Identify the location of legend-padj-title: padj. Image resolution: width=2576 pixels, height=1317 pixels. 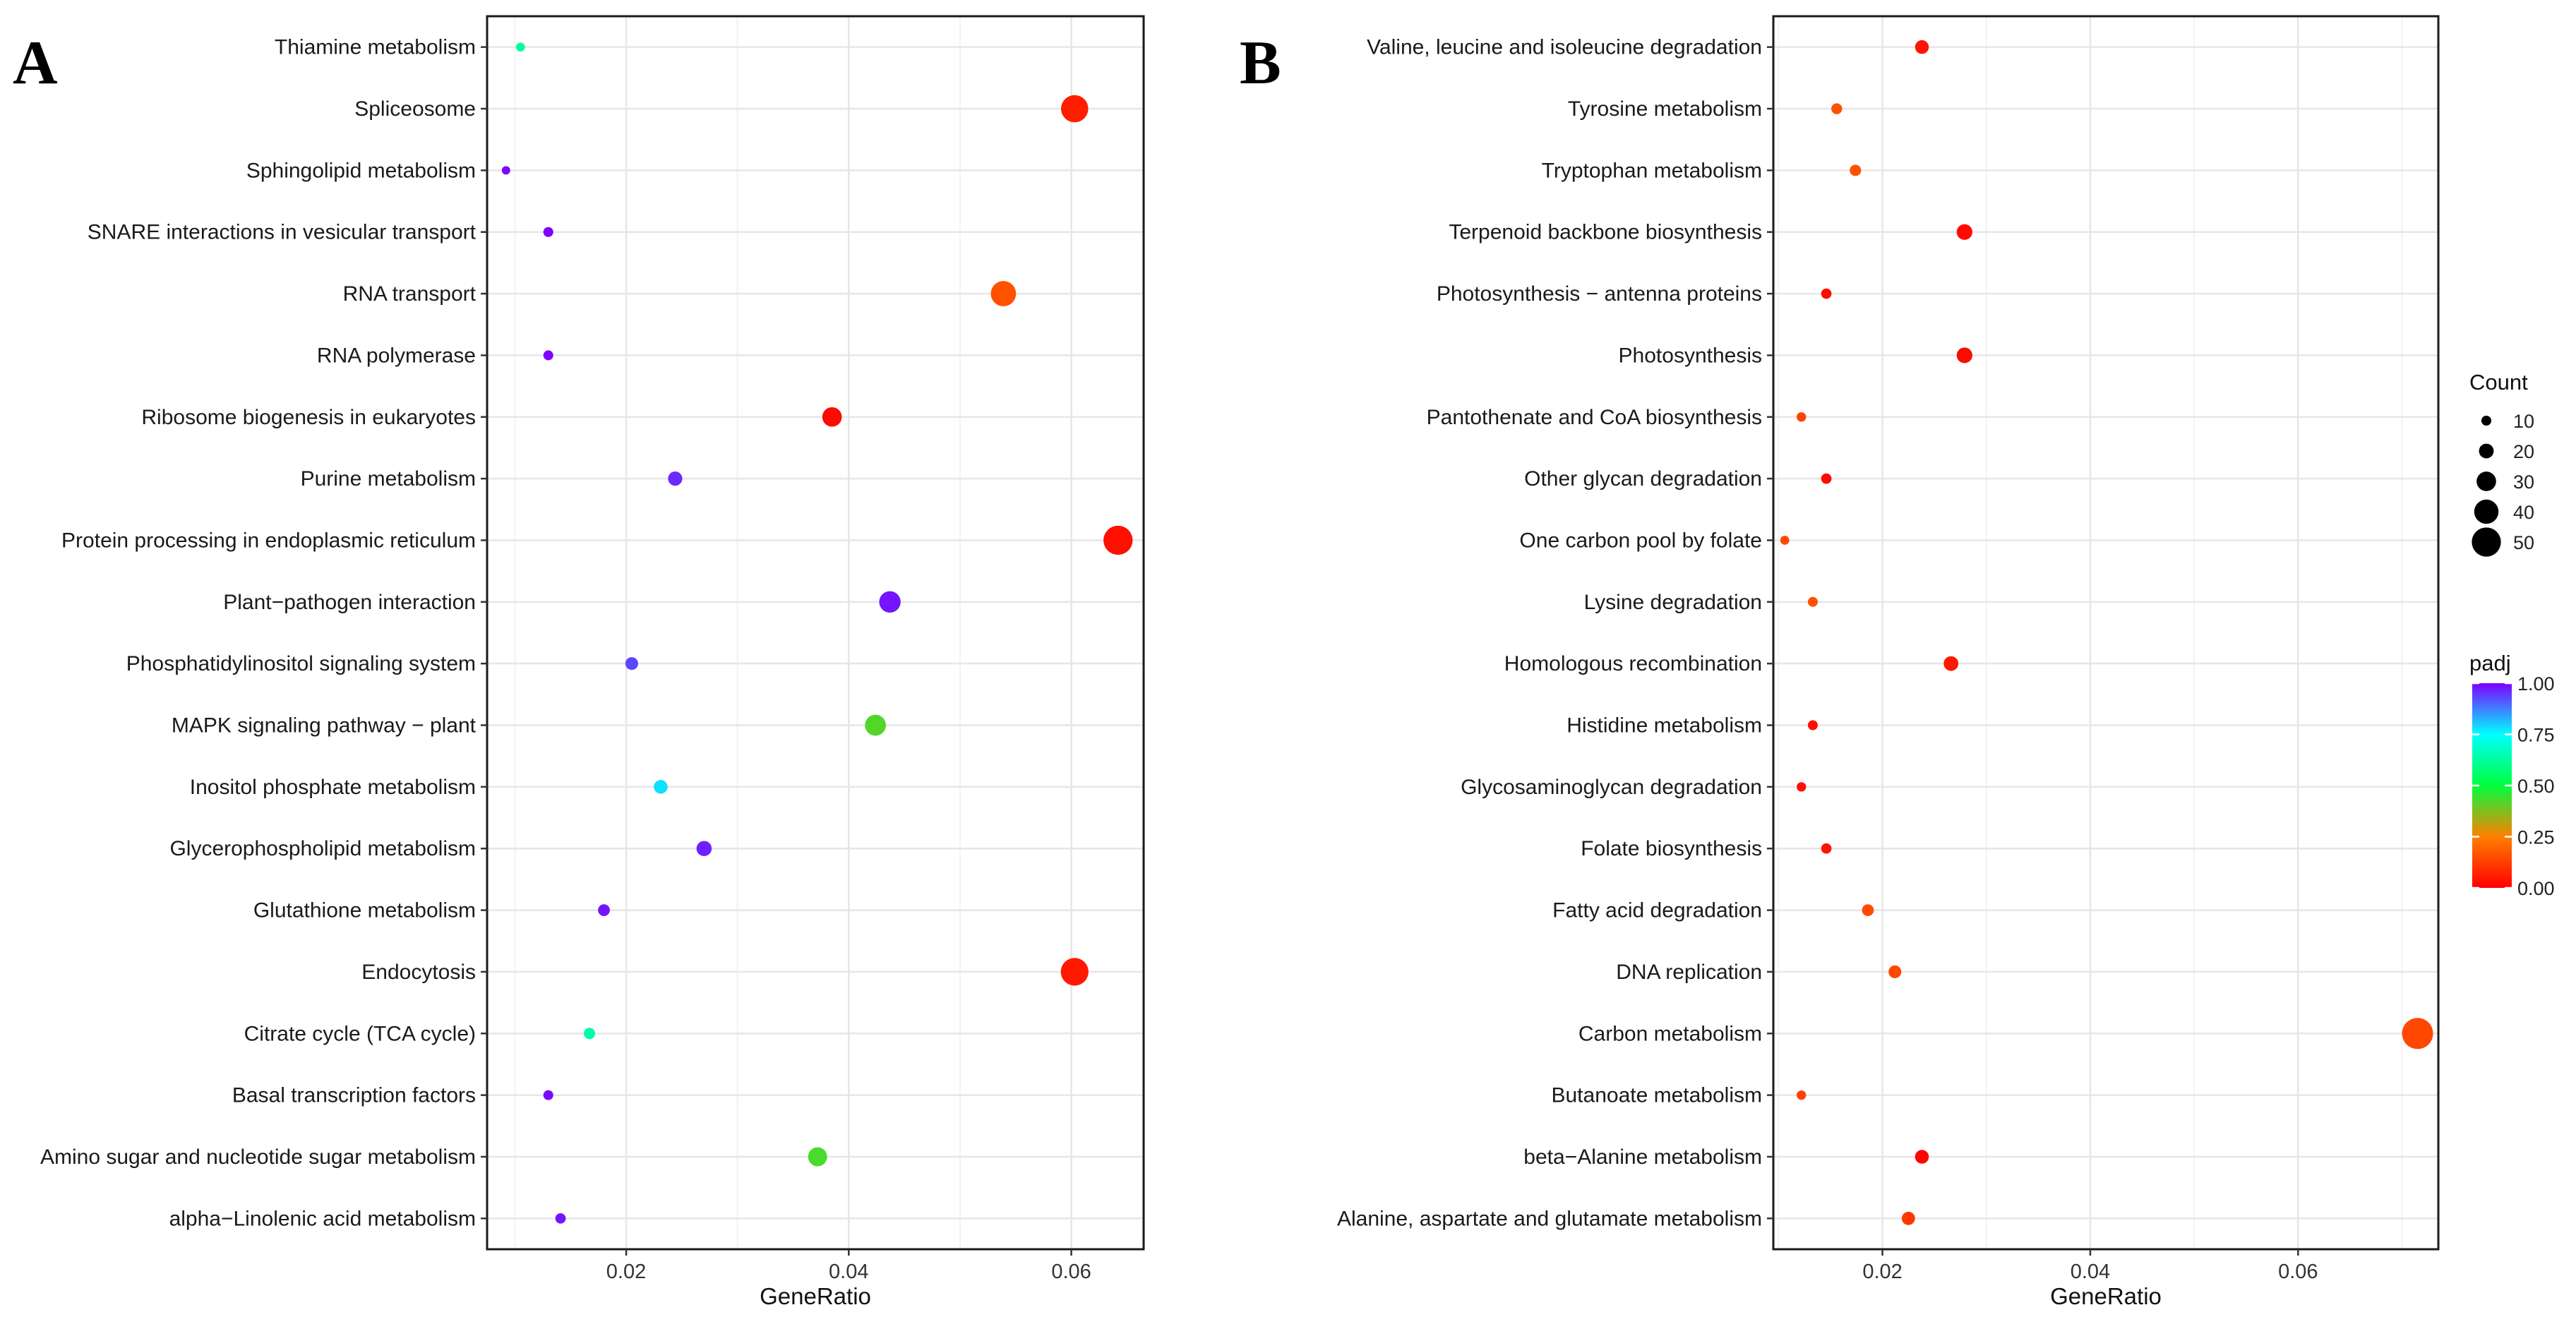
(2490, 663).